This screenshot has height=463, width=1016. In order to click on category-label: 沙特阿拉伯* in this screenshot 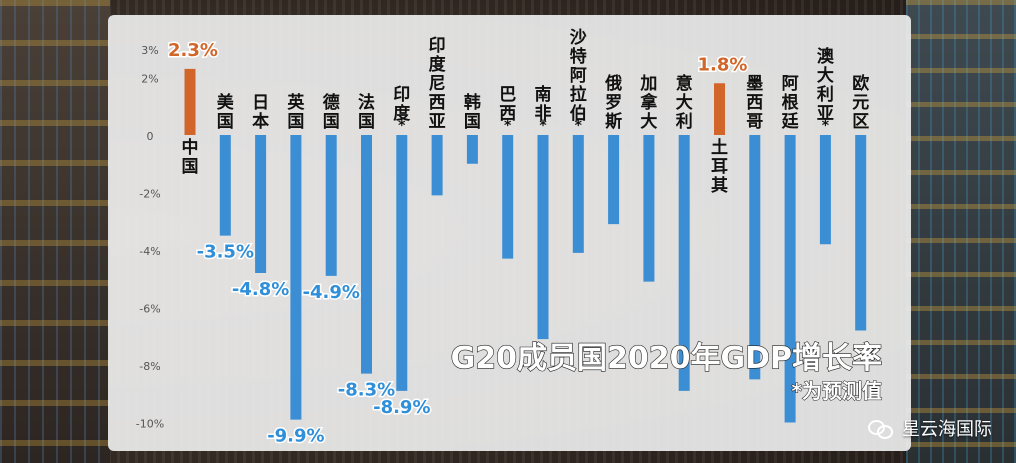, I will do `click(578, 81)`.